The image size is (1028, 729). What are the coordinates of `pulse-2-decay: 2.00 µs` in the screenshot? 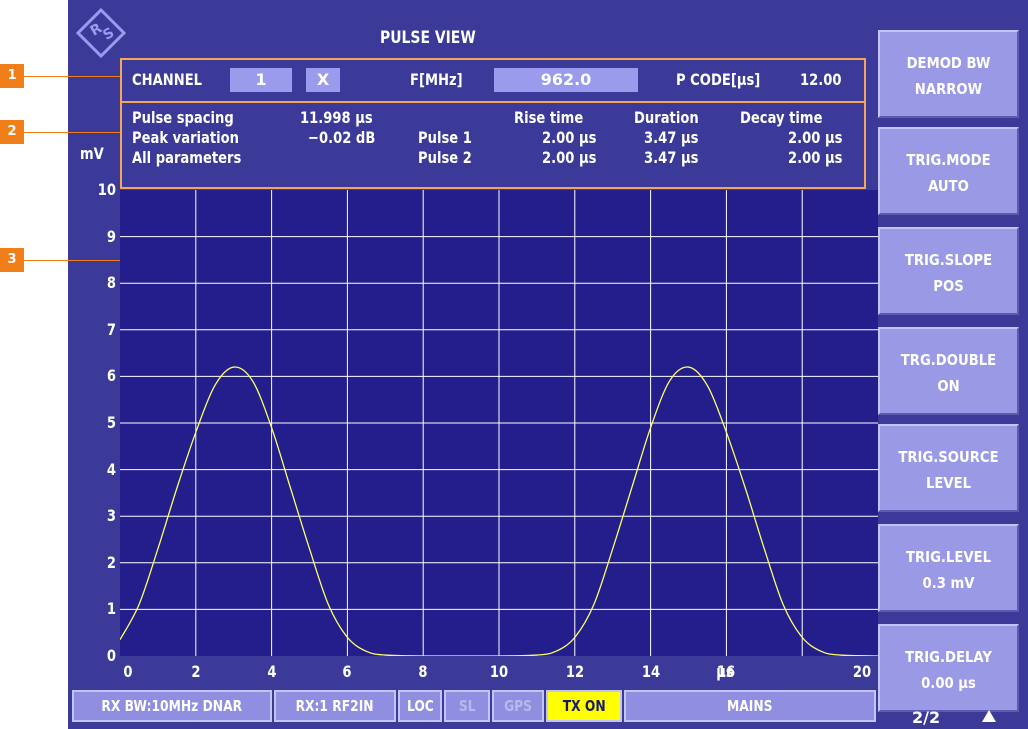 It's located at (815, 157).